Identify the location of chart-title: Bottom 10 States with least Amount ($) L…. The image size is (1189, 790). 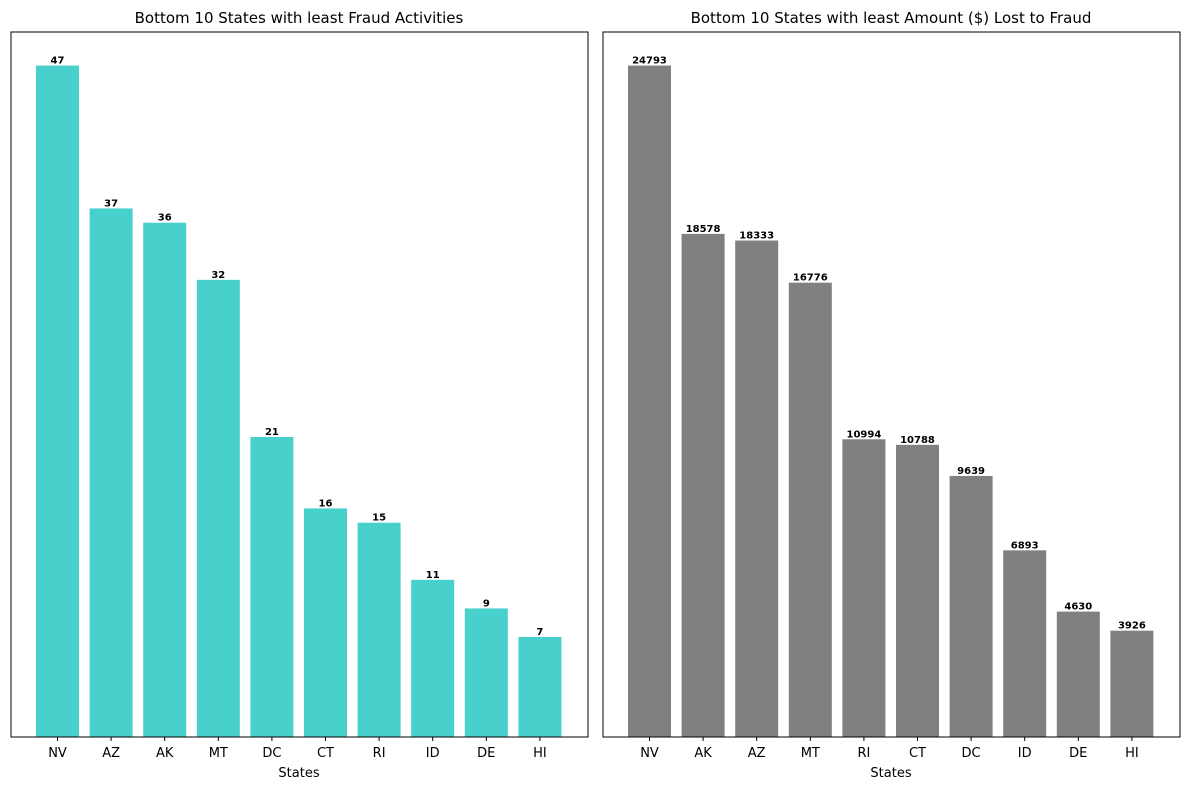
(891, 18).